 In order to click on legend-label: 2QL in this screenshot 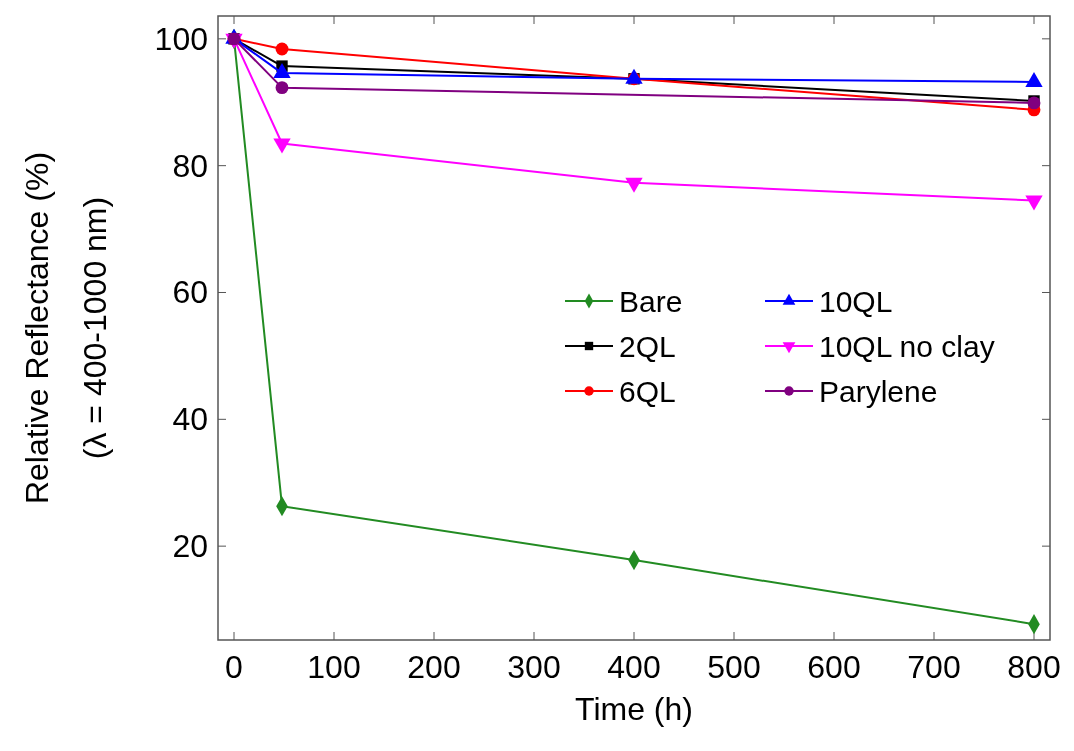, I will do `click(647, 346)`.